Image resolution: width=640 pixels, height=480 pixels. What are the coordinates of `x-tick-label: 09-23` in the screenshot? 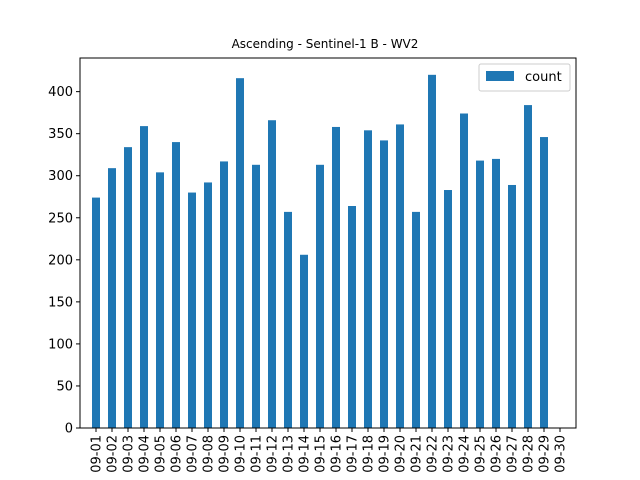 It's located at (449, 454).